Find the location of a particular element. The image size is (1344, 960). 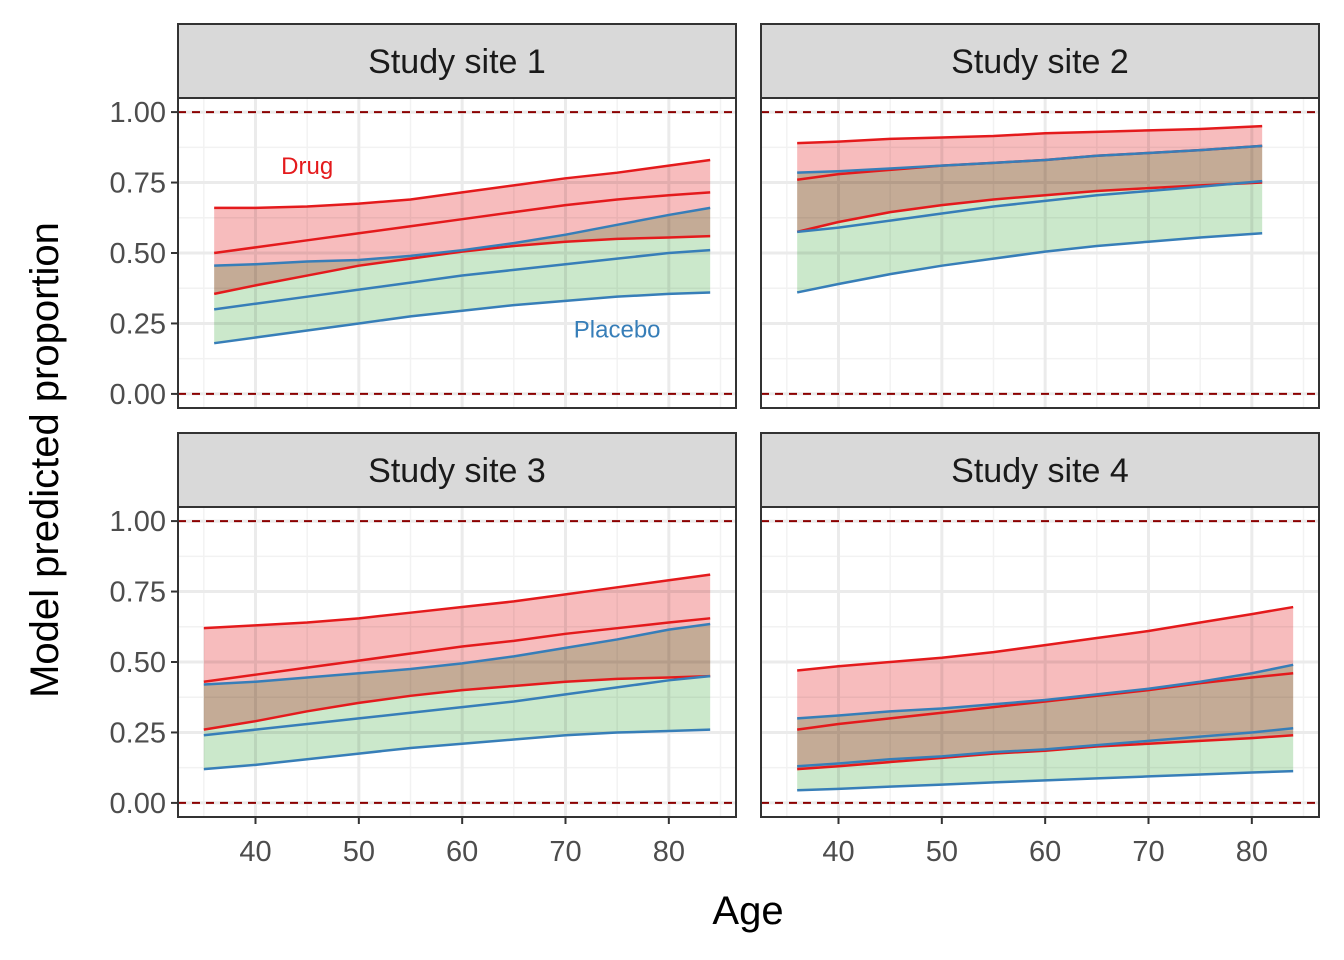

strip-label: Study site 3 is located at coordinates (457, 471).